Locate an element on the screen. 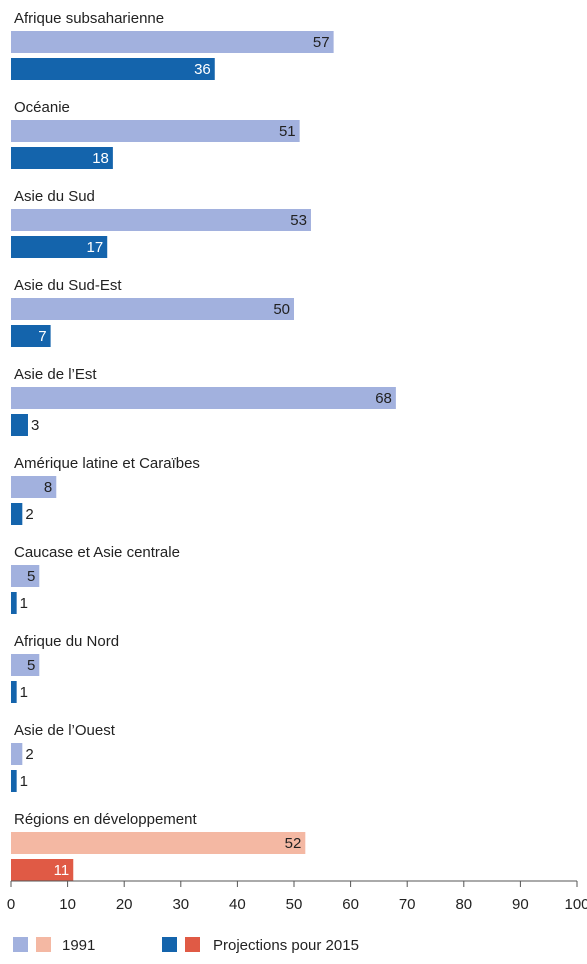 This screenshot has height=964, width=587. x-tick-label: 80 is located at coordinates (463, 904).